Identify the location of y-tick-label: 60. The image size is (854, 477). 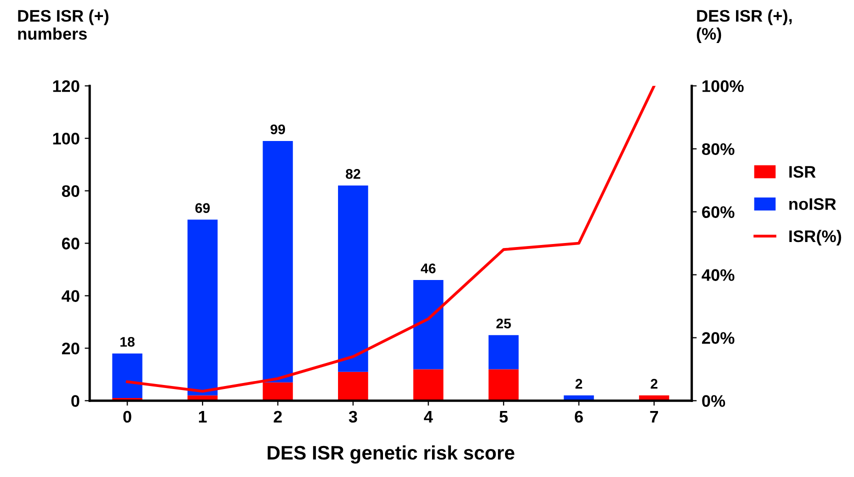
(71, 244).